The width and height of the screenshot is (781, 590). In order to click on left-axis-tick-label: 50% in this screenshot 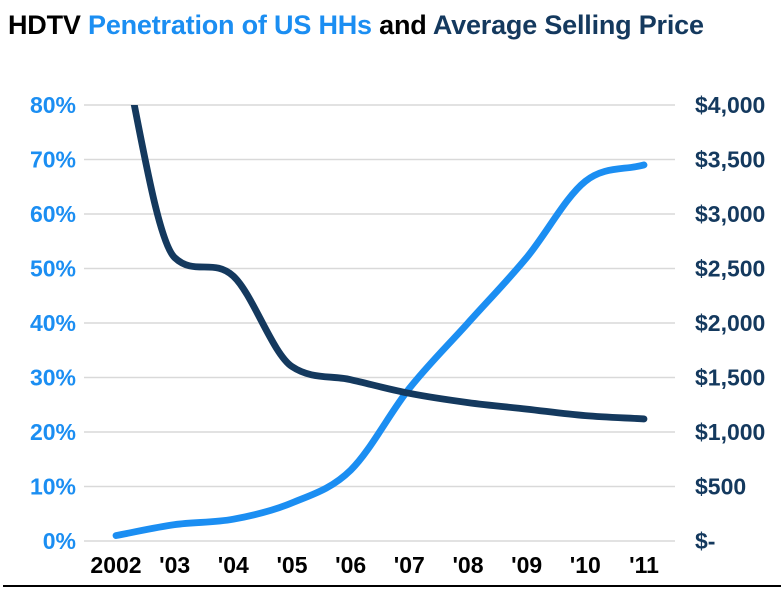, I will do `click(53, 269)`.